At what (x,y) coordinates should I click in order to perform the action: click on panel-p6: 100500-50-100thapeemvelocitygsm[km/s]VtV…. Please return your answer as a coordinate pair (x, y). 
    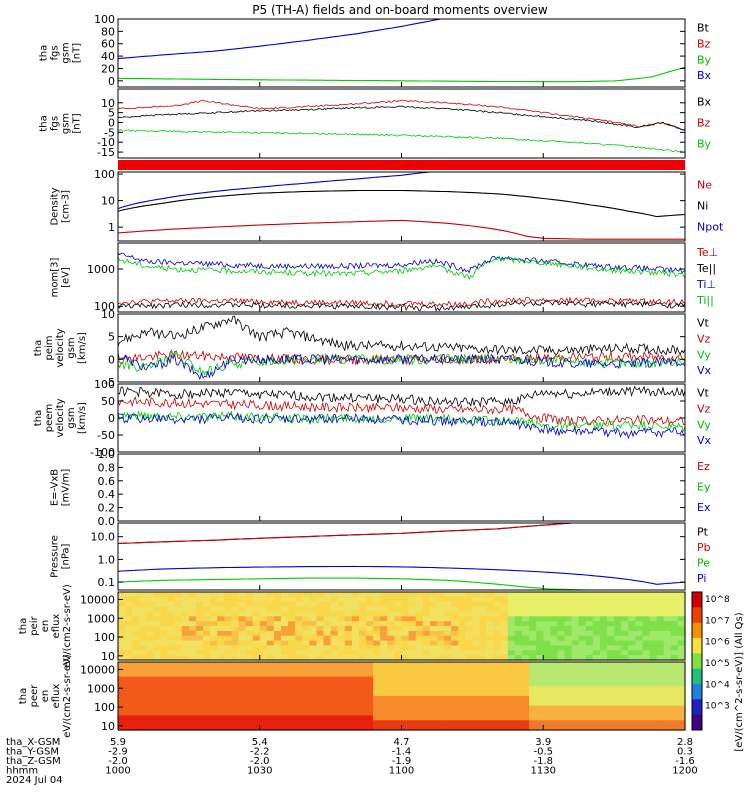
    Looking at the image, I should click on (372, 418).